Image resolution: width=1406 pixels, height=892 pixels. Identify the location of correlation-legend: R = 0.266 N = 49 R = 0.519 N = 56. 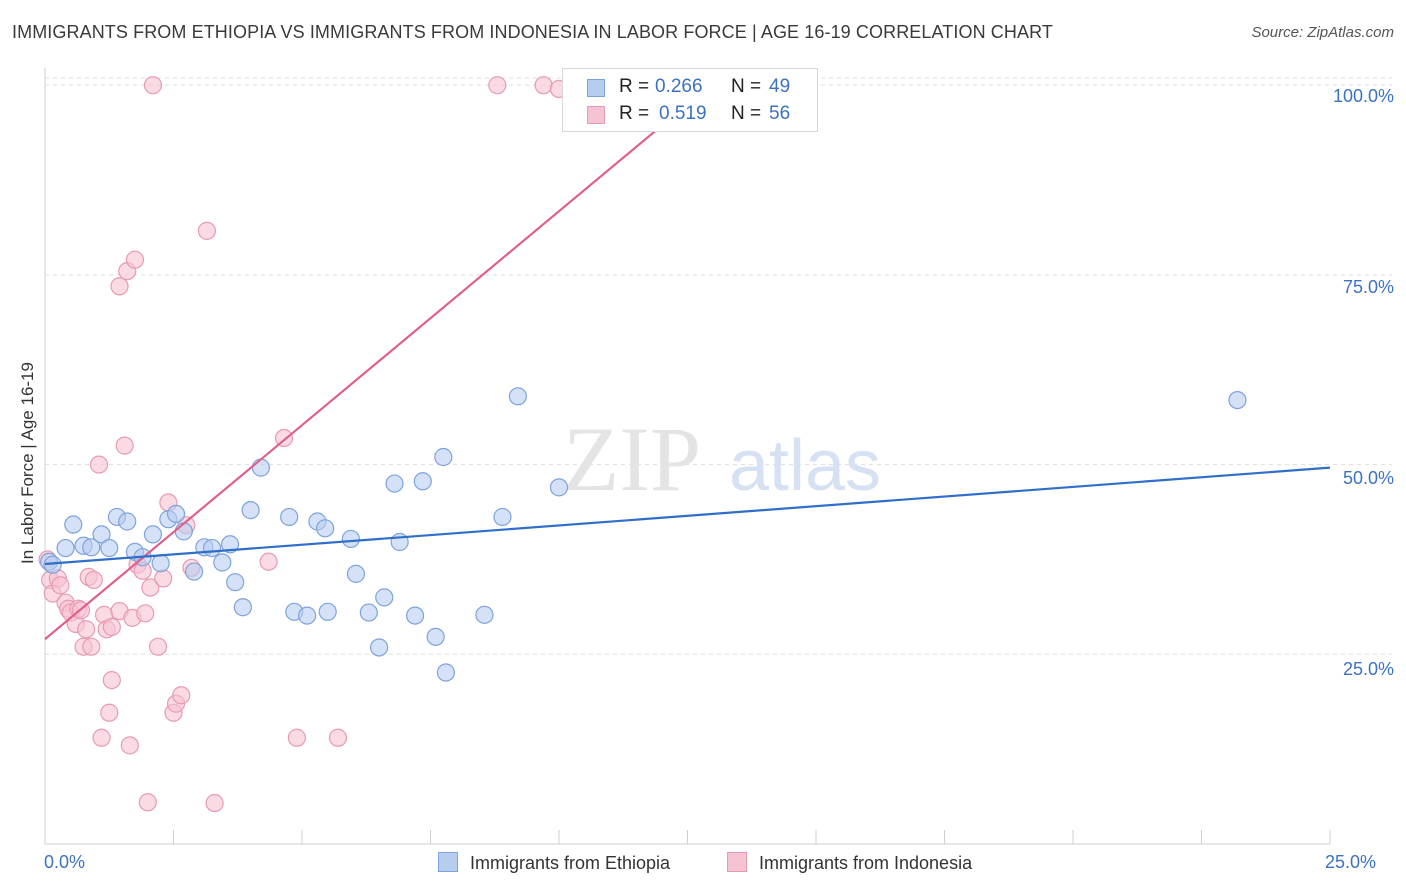
(690, 100).